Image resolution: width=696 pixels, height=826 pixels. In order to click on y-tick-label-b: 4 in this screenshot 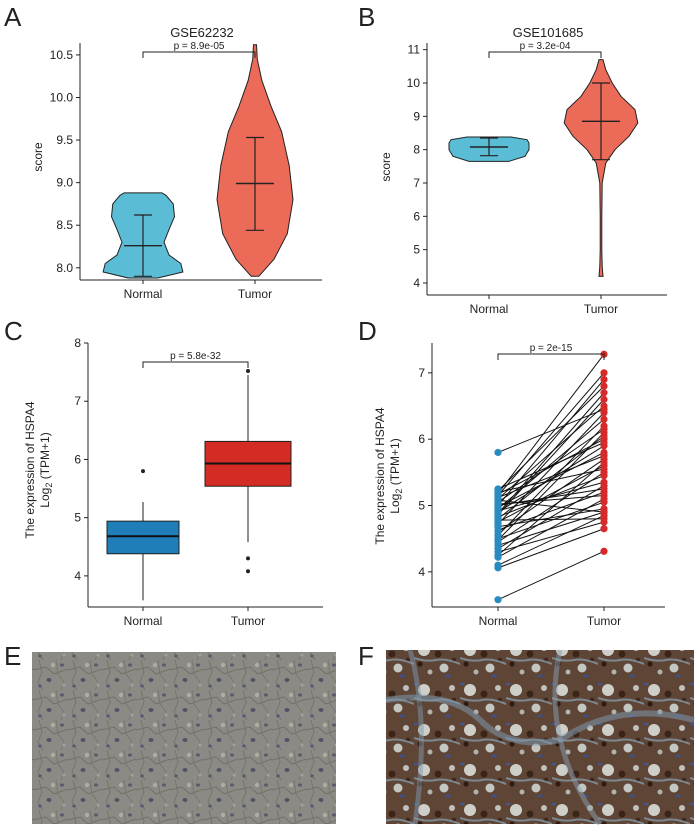, I will do `click(416, 283)`.